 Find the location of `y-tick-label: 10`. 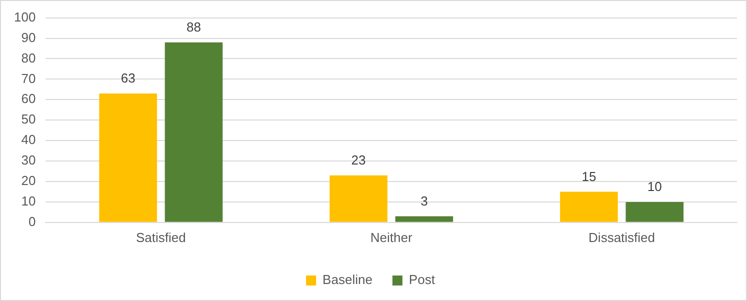

y-tick-label: 10 is located at coordinates (28, 201).